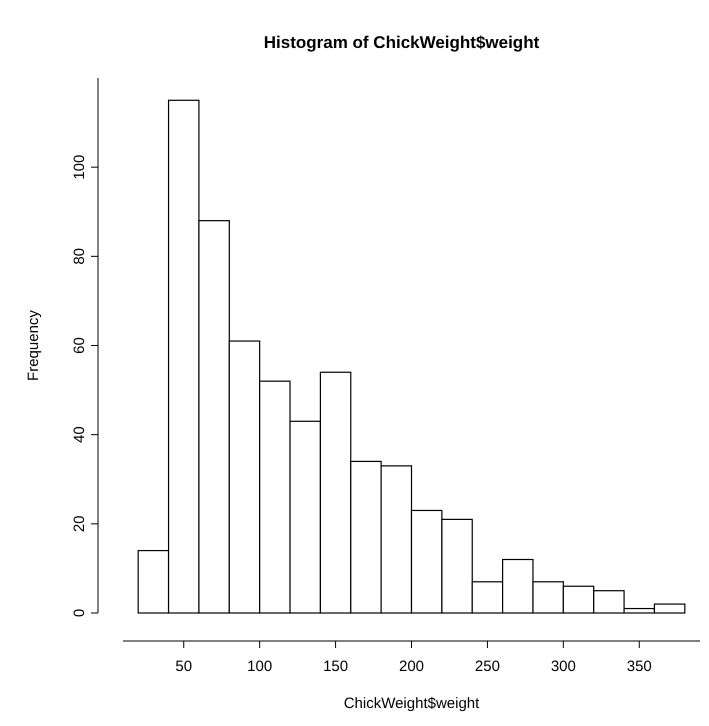 The width and height of the screenshot is (709, 726). I want to click on y-tick-label: 20, so click(79, 523).